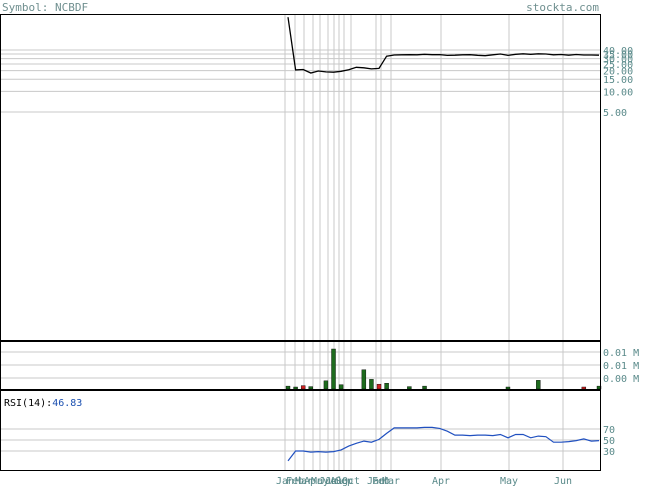 This screenshot has height=486, width=655. I want to click on rsi-label: RSI(14):46.83, so click(43, 403).